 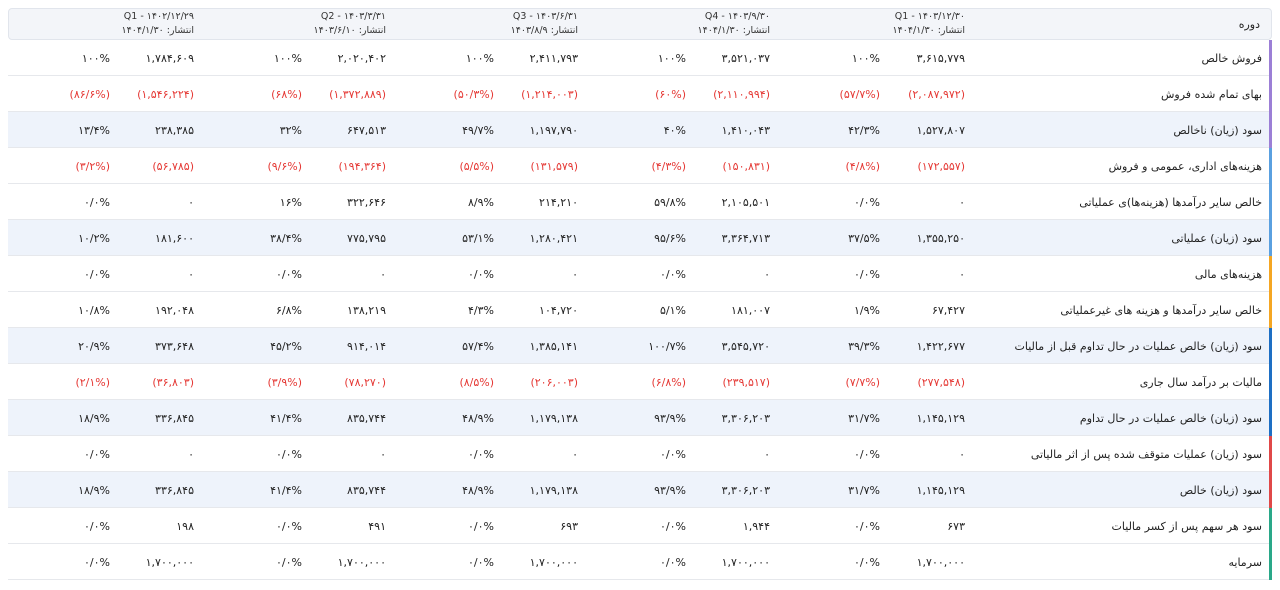 I want to click on cell-value: ۱,۴۱۰,۰۴۳, so click(x=745, y=130).